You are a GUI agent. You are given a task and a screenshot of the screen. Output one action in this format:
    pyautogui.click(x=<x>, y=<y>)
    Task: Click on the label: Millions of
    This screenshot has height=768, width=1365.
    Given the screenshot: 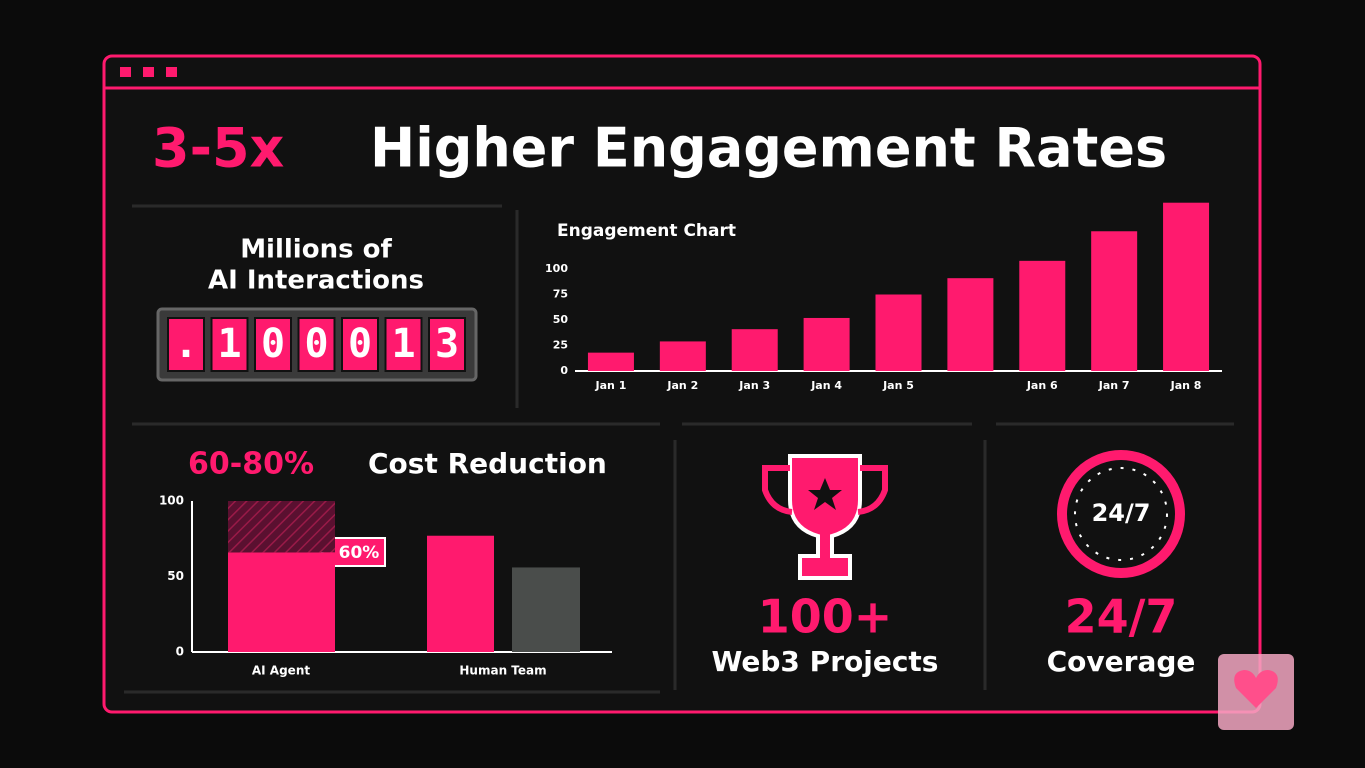 What is the action you would take?
    pyautogui.click(x=316, y=250)
    